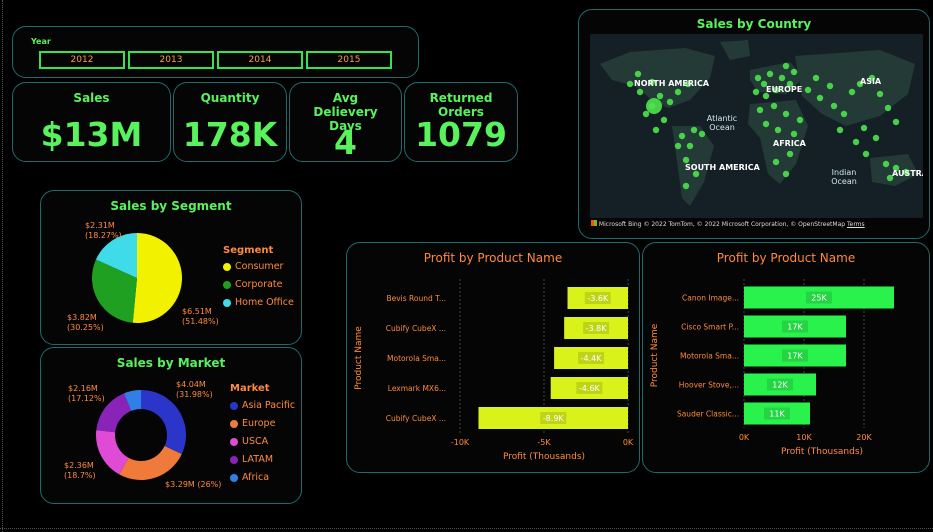 The image size is (933, 532). I want to click on profit-top-data-label-bg, so click(819, 297).